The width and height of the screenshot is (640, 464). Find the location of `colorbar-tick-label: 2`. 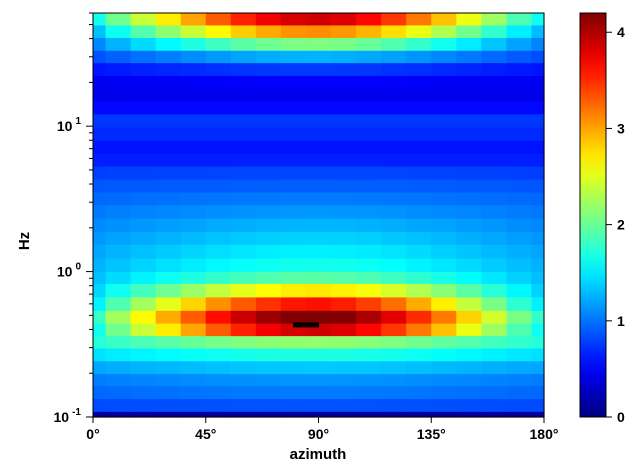

colorbar-tick-label: 2 is located at coordinates (621, 225).